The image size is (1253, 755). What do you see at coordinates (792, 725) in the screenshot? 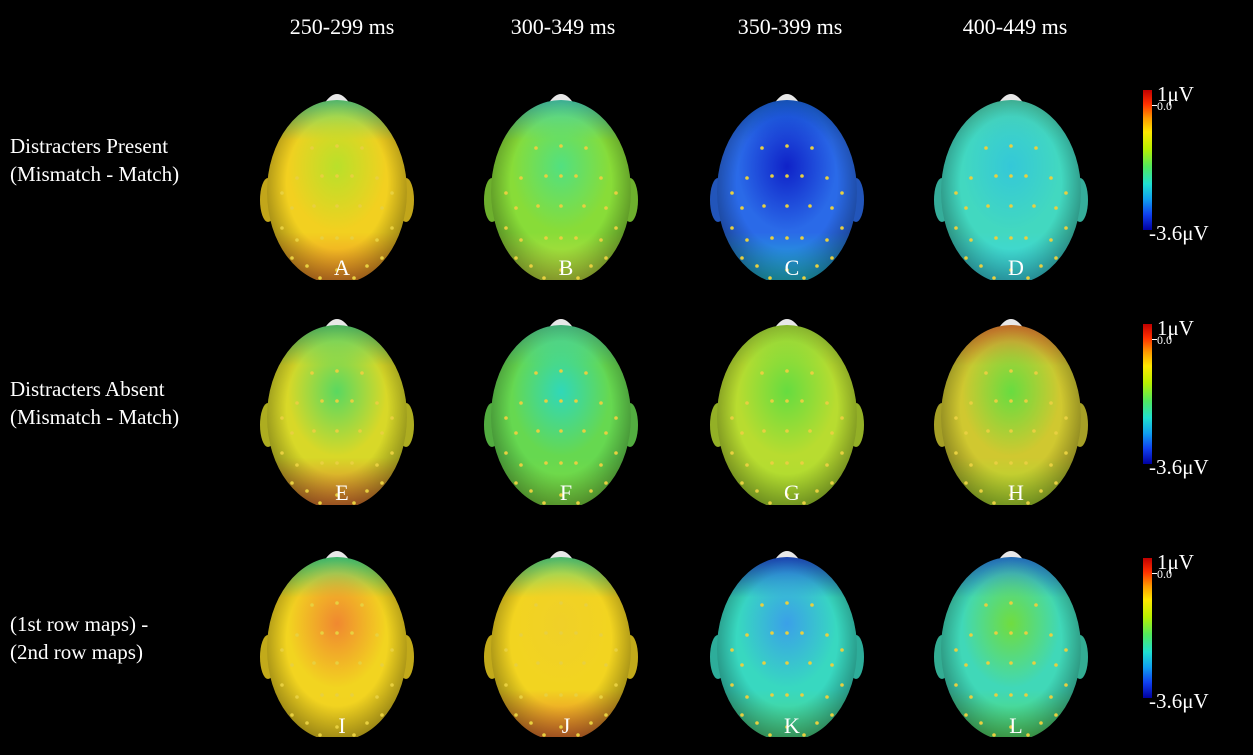
I see `panel-letter: K` at bounding box center [792, 725].